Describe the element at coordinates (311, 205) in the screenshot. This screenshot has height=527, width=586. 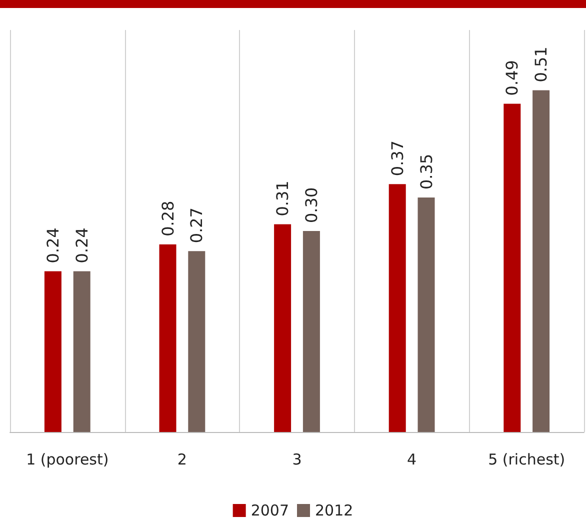
I see `data-label: 0.30` at that location.